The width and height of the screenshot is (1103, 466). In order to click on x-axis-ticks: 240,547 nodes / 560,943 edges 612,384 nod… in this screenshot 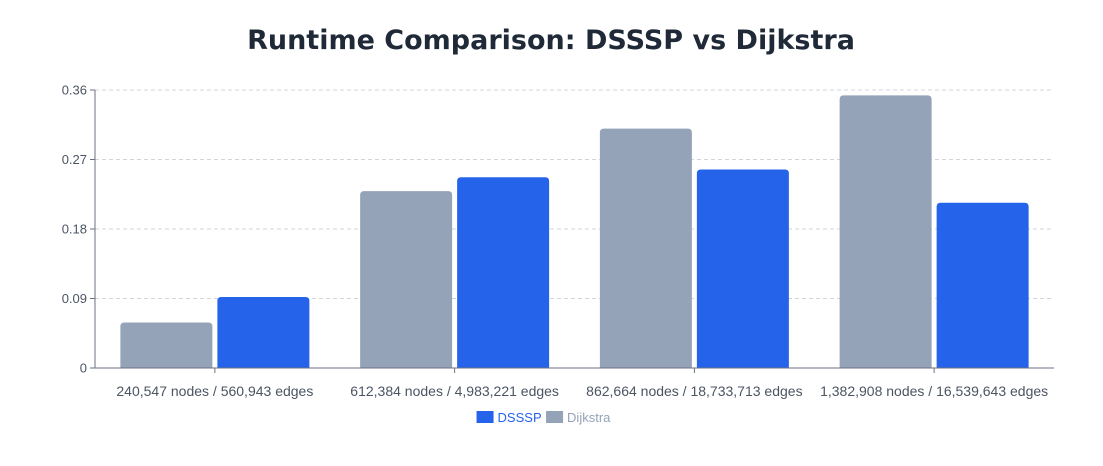, I will do `click(582, 383)`.